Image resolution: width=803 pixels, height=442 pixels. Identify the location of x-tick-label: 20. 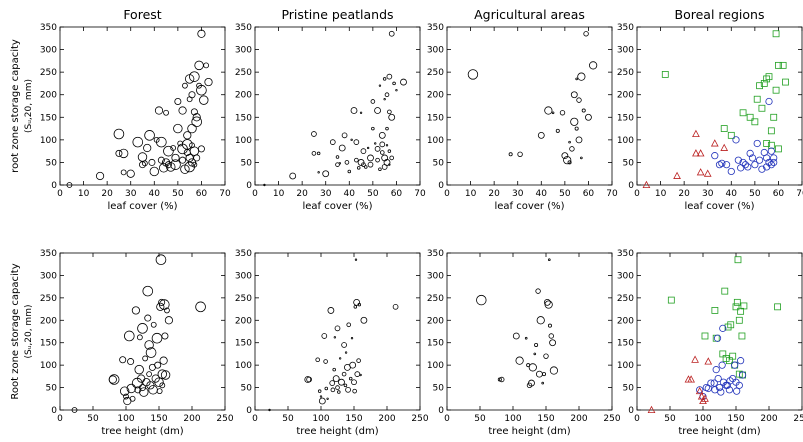
(494, 194).